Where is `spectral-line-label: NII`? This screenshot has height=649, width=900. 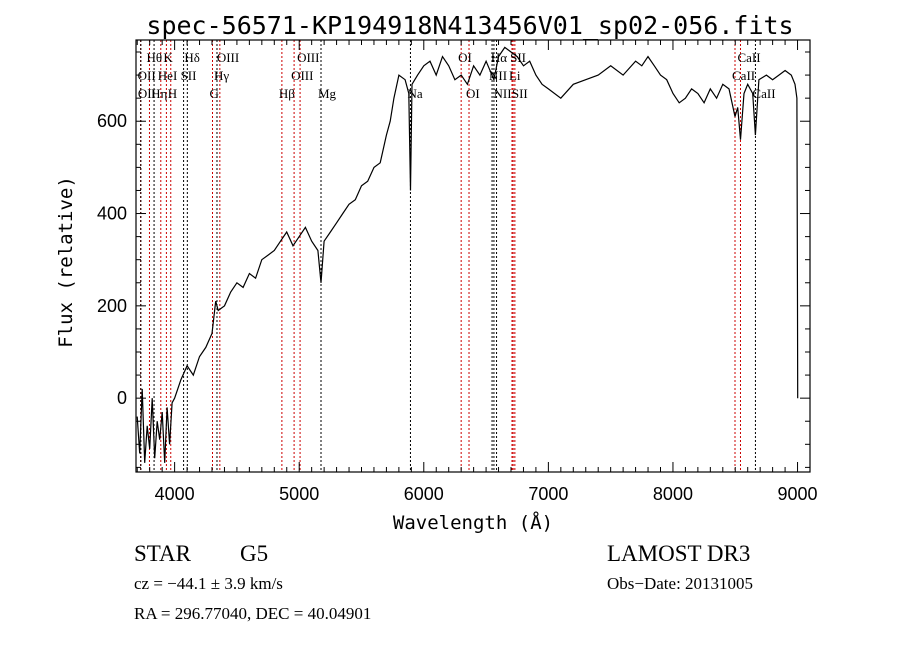
spectral-line-label: NII is located at coordinates (503, 93).